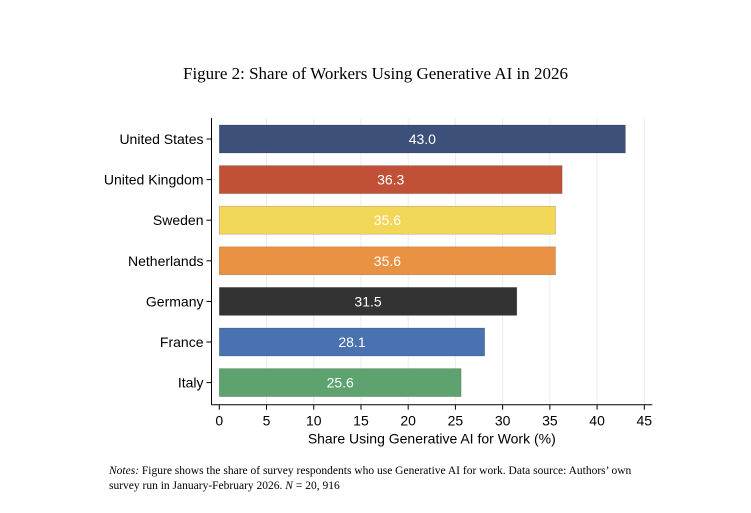  I want to click on x-tick-label: 45, so click(645, 421).